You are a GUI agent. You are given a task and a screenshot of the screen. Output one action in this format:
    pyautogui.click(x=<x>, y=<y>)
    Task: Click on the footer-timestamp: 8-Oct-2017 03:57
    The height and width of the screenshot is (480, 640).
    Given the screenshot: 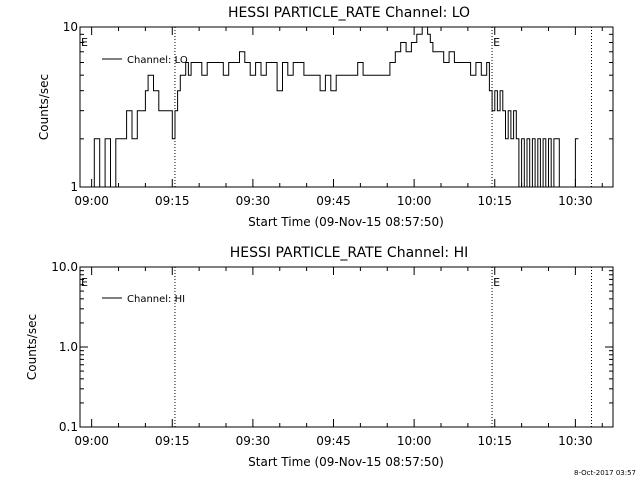 What is the action you would take?
    pyautogui.click(x=605, y=473)
    